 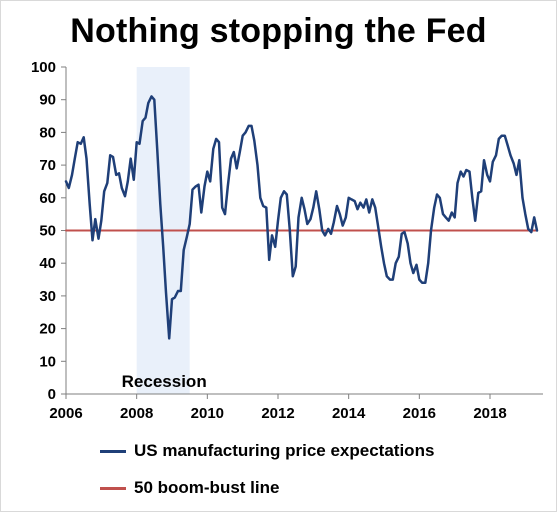 What do you see at coordinates (113, 451) in the screenshot?
I see `legend-swatch-price-expectations` at bounding box center [113, 451].